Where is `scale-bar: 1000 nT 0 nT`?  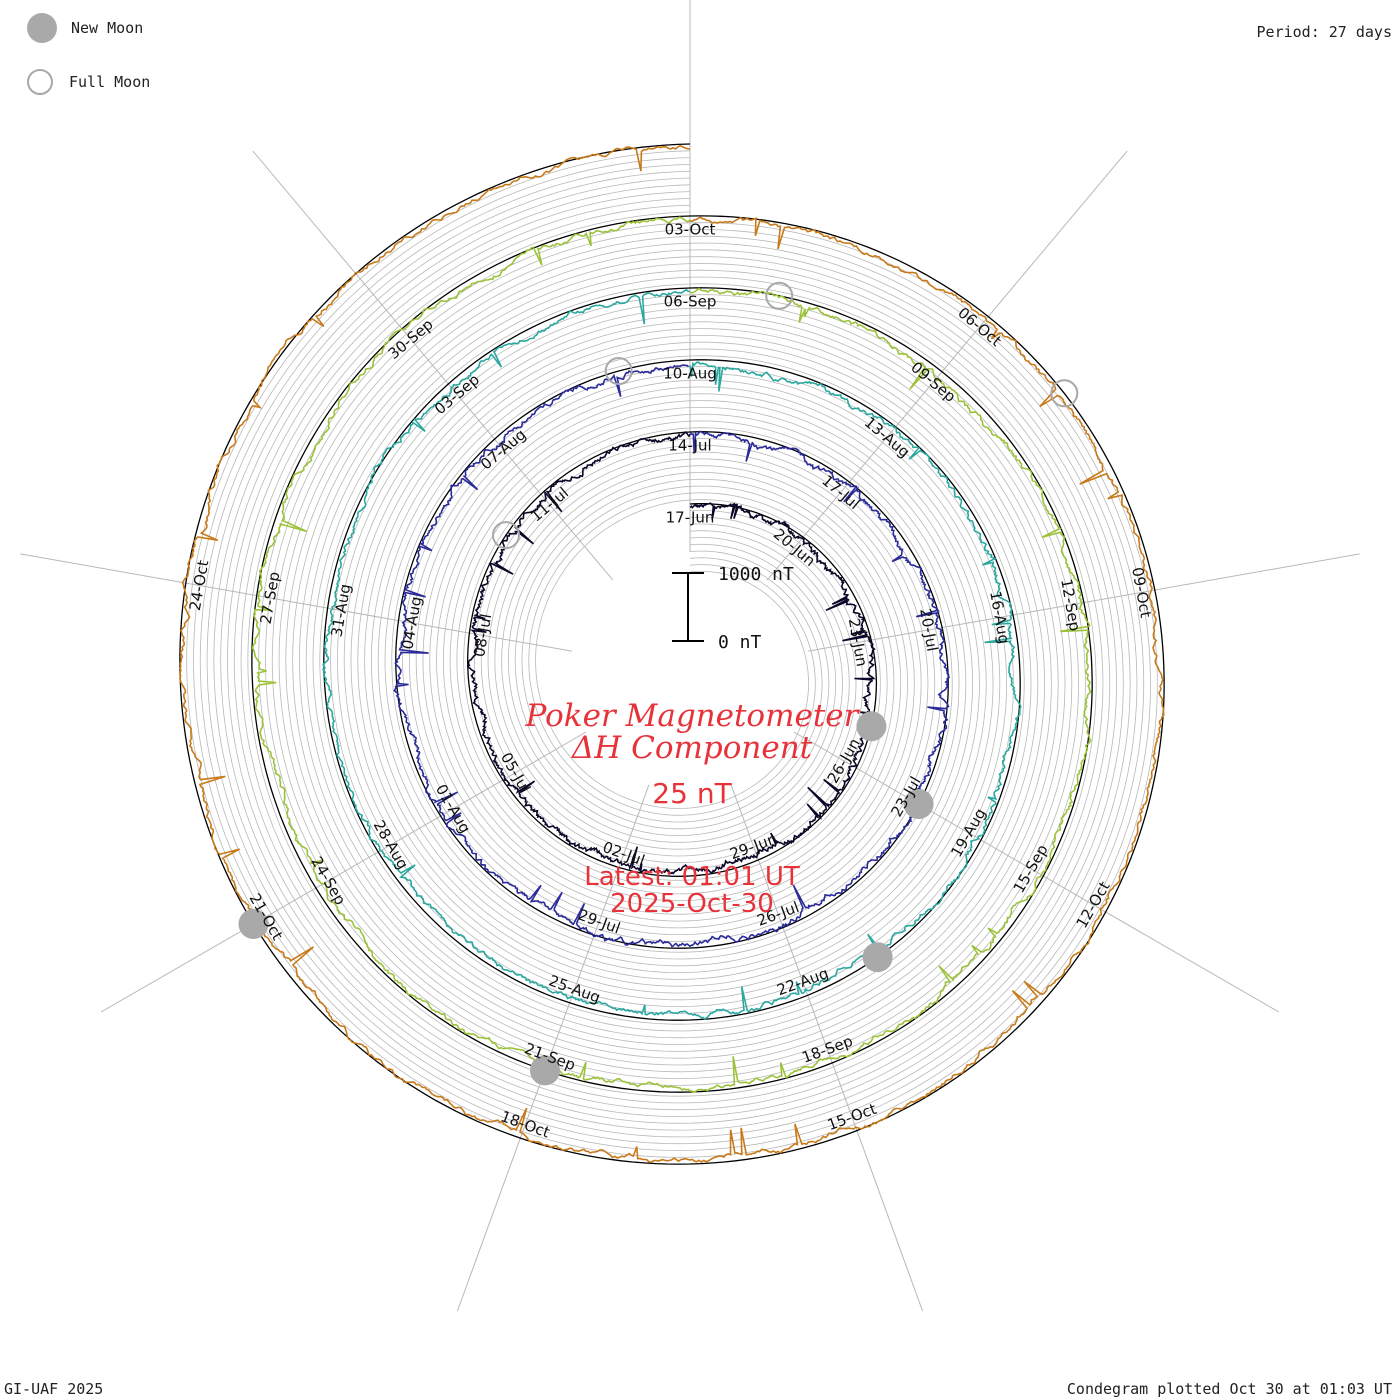 scale-bar: 1000 nT 0 nT is located at coordinates (733, 608).